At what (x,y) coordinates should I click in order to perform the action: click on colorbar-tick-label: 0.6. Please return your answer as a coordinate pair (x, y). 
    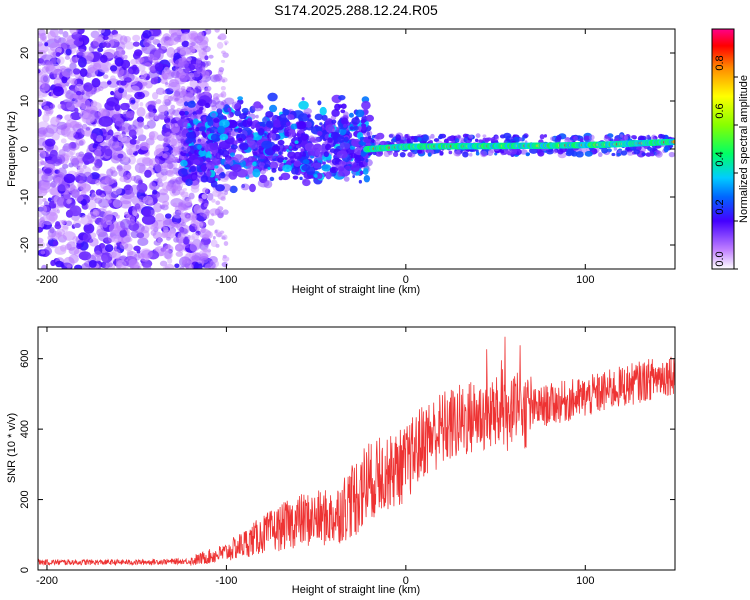
    Looking at the image, I should click on (720, 110).